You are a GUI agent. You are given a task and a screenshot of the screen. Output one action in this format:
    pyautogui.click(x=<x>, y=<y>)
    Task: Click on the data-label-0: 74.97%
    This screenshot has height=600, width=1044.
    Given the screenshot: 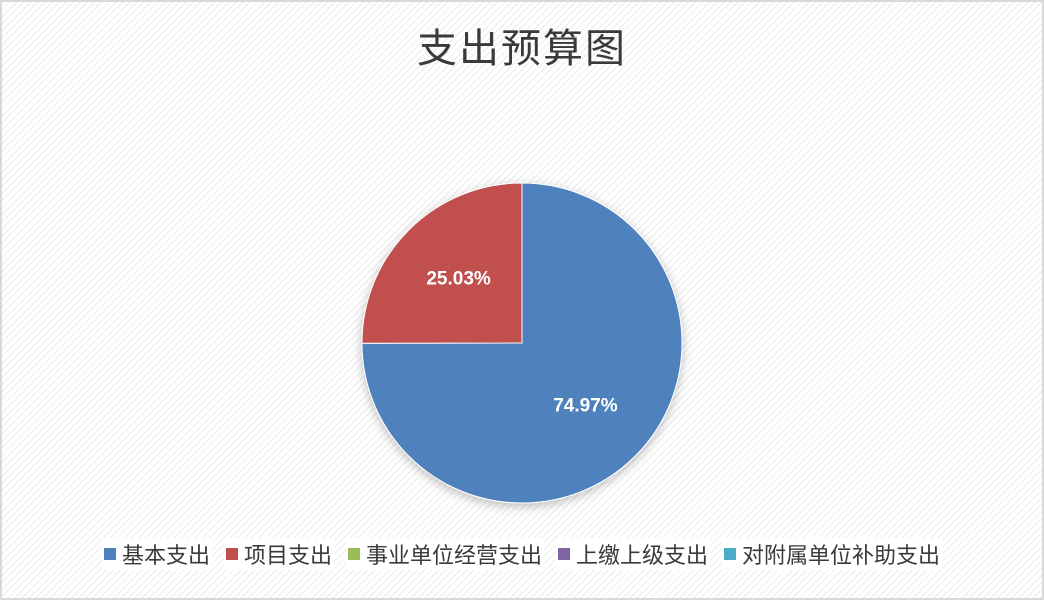 What is the action you would take?
    pyautogui.click(x=585, y=405)
    